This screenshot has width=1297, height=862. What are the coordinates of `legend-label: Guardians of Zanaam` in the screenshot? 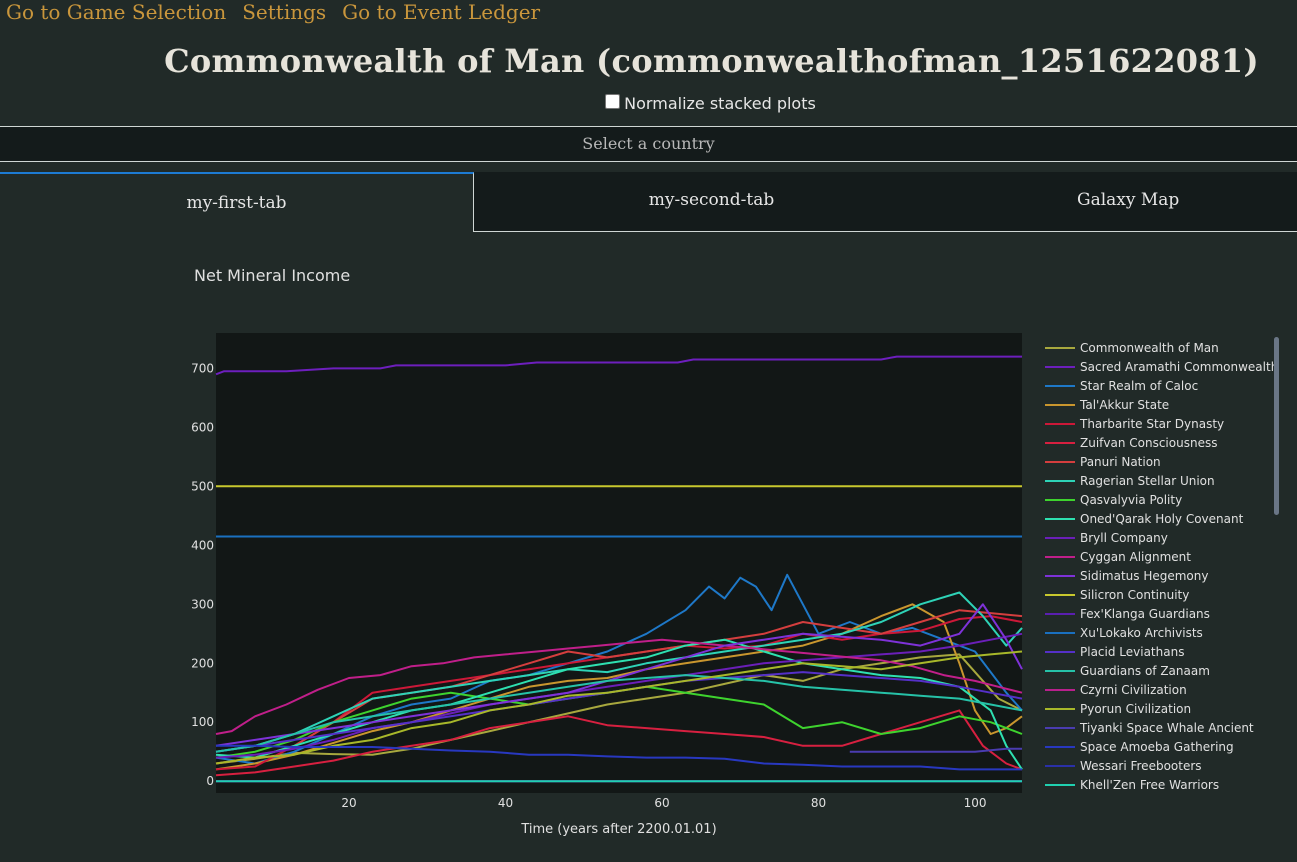 It's located at (1145, 670).